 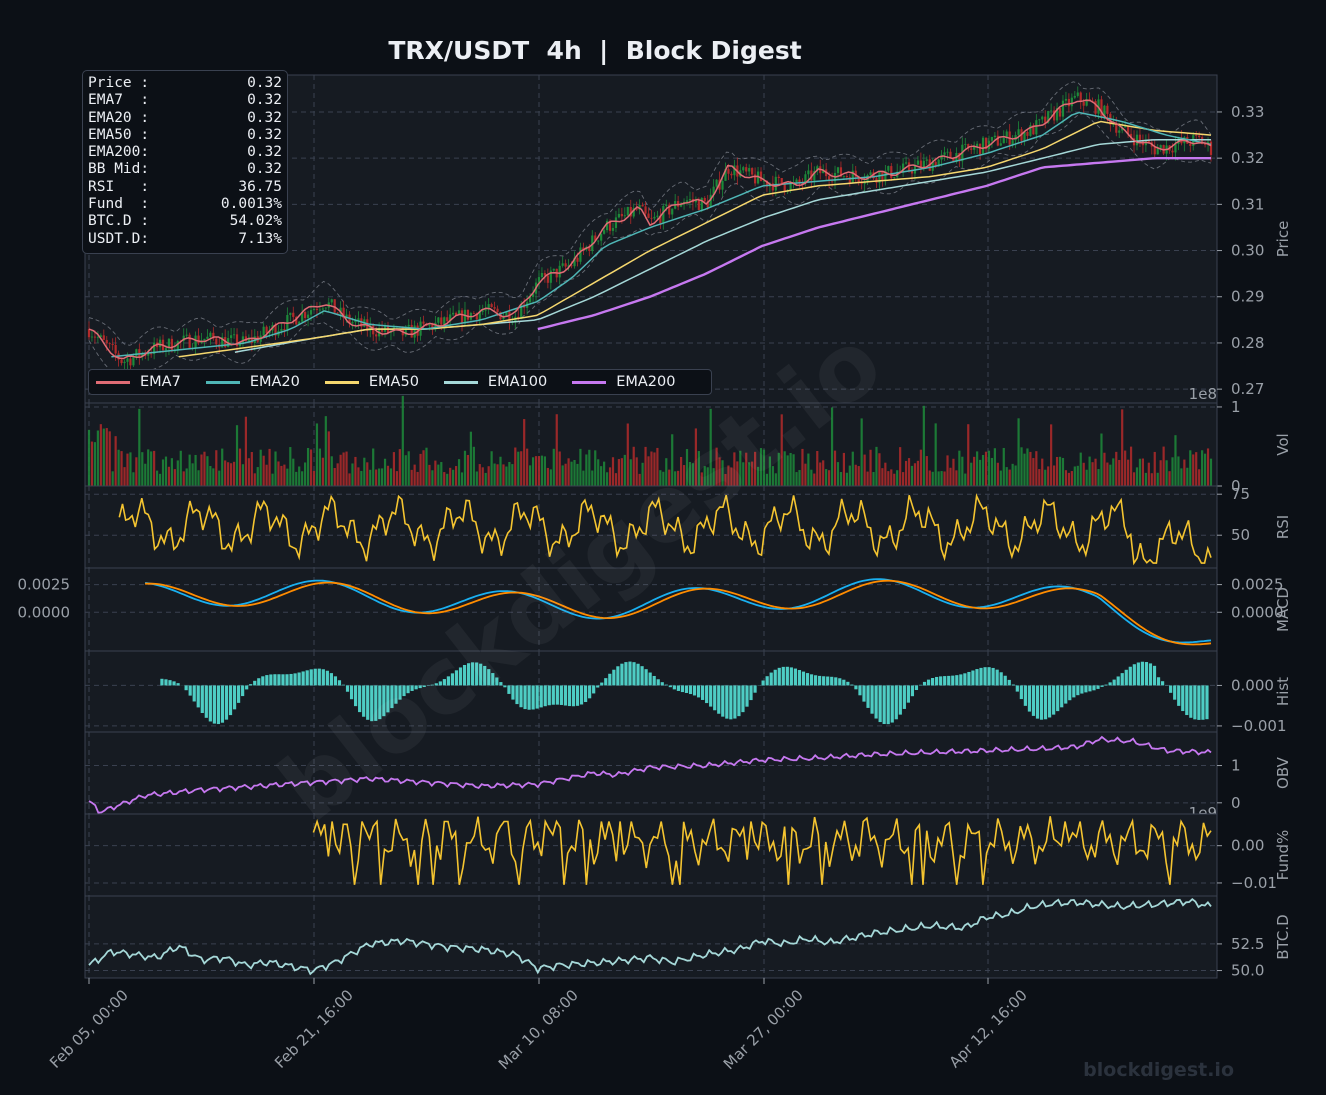 What do you see at coordinates (650, 937) in the screenshot?
I see `series-line-btcd` at bounding box center [650, 937].